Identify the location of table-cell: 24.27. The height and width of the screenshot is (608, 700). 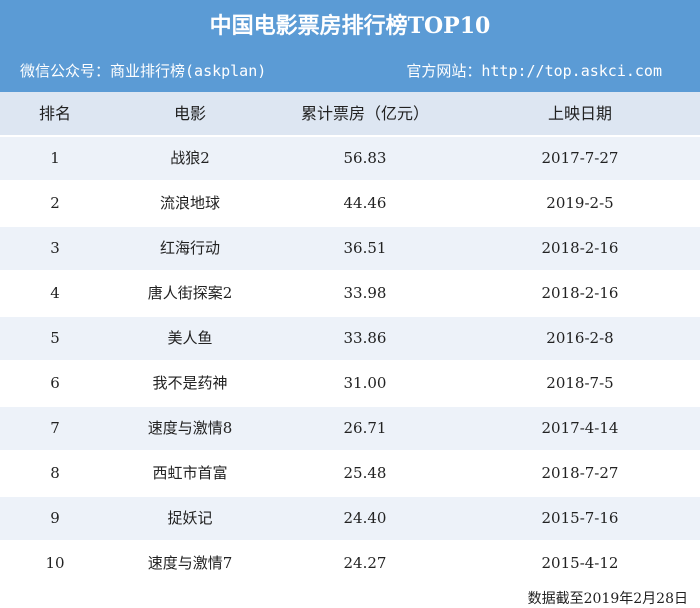
(365, 563).